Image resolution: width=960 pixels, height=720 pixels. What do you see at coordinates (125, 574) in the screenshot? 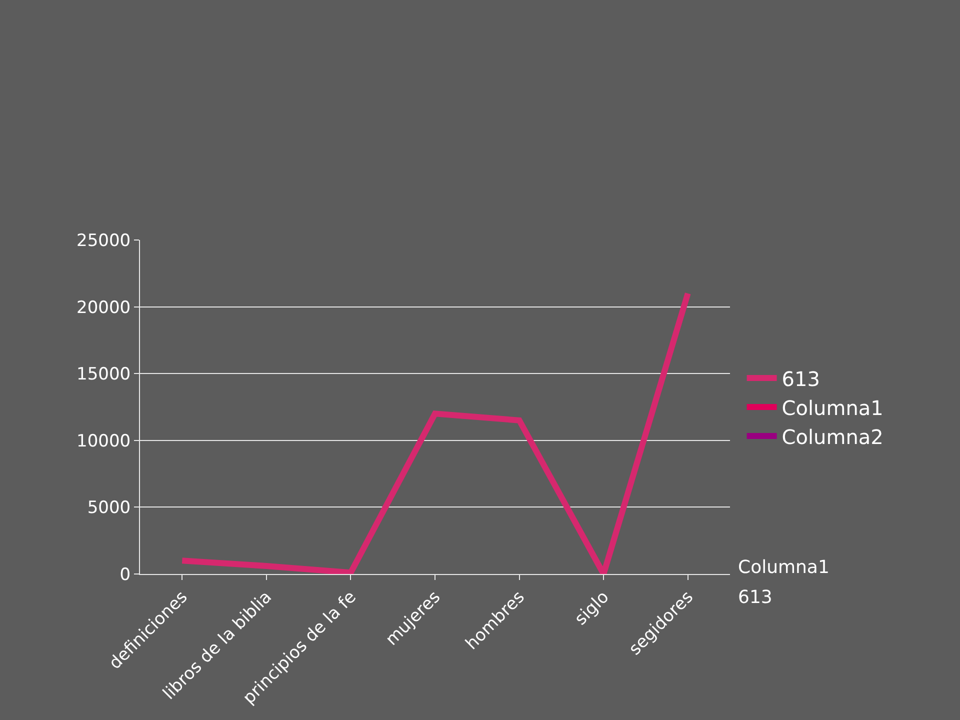
I see `y-tick-label: 0` at bounding box center [125, 574].